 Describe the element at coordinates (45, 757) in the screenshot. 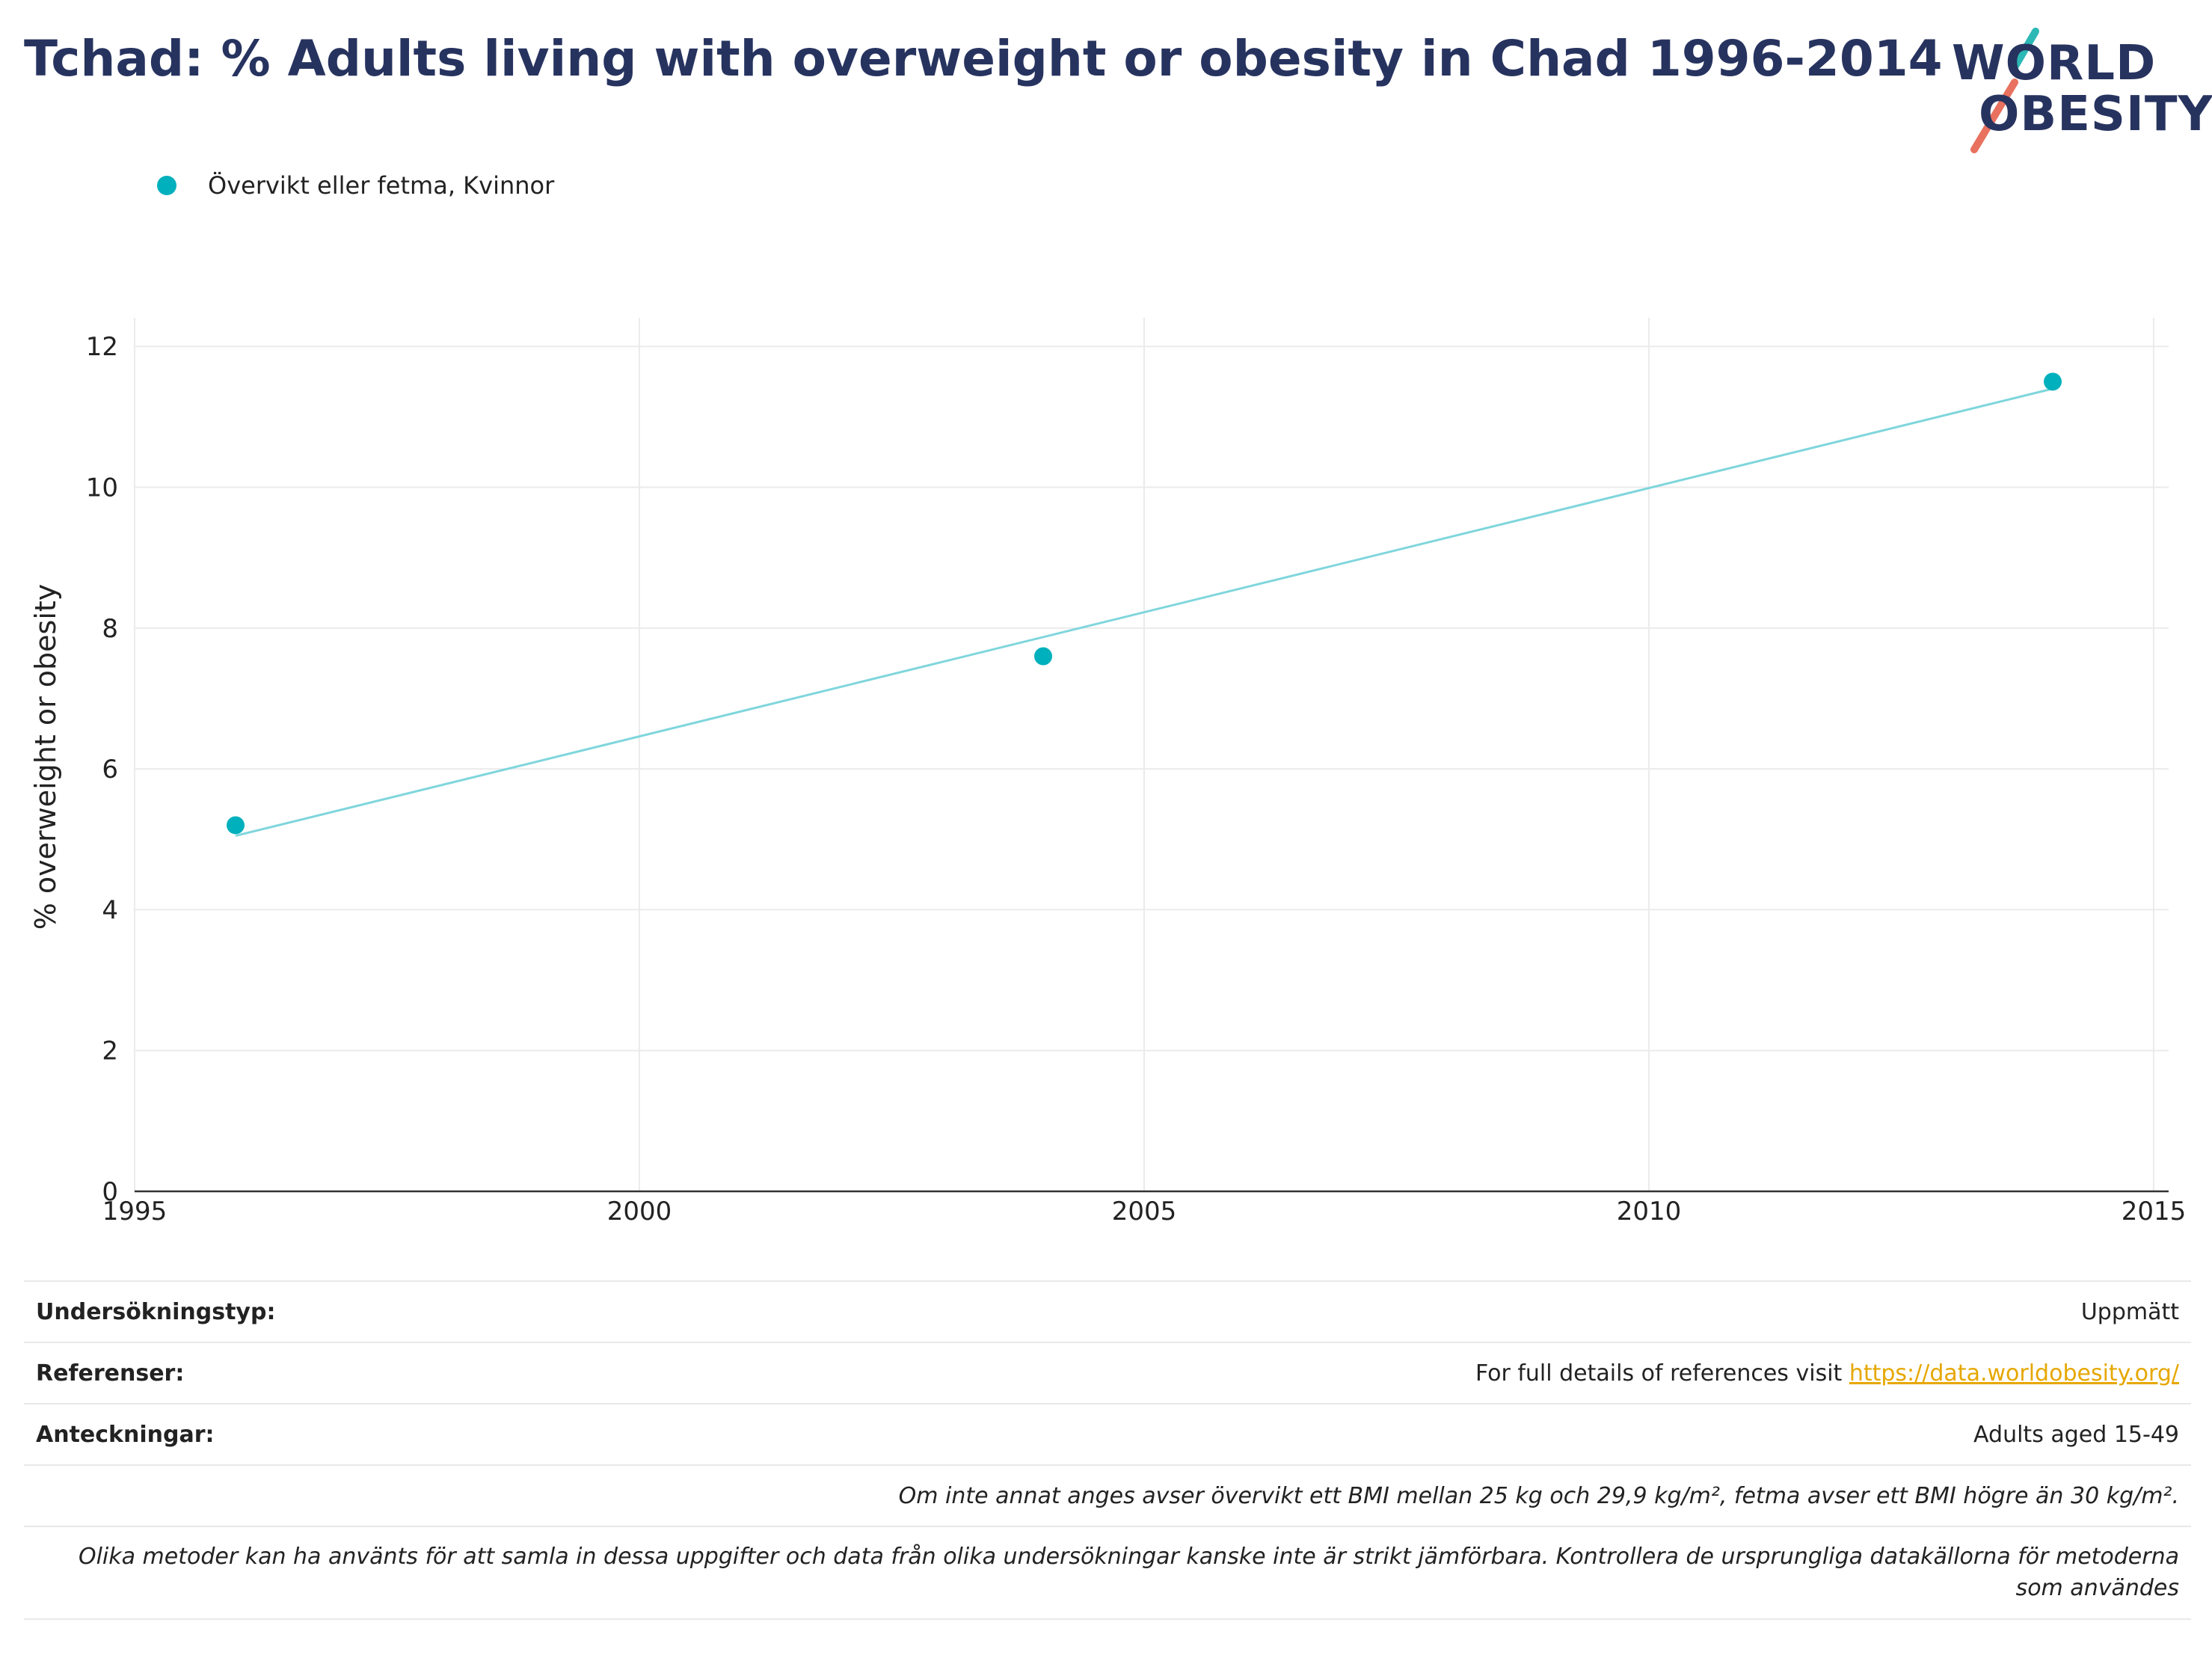

I see `y-axis-label: % overweight or obesity` at that location.